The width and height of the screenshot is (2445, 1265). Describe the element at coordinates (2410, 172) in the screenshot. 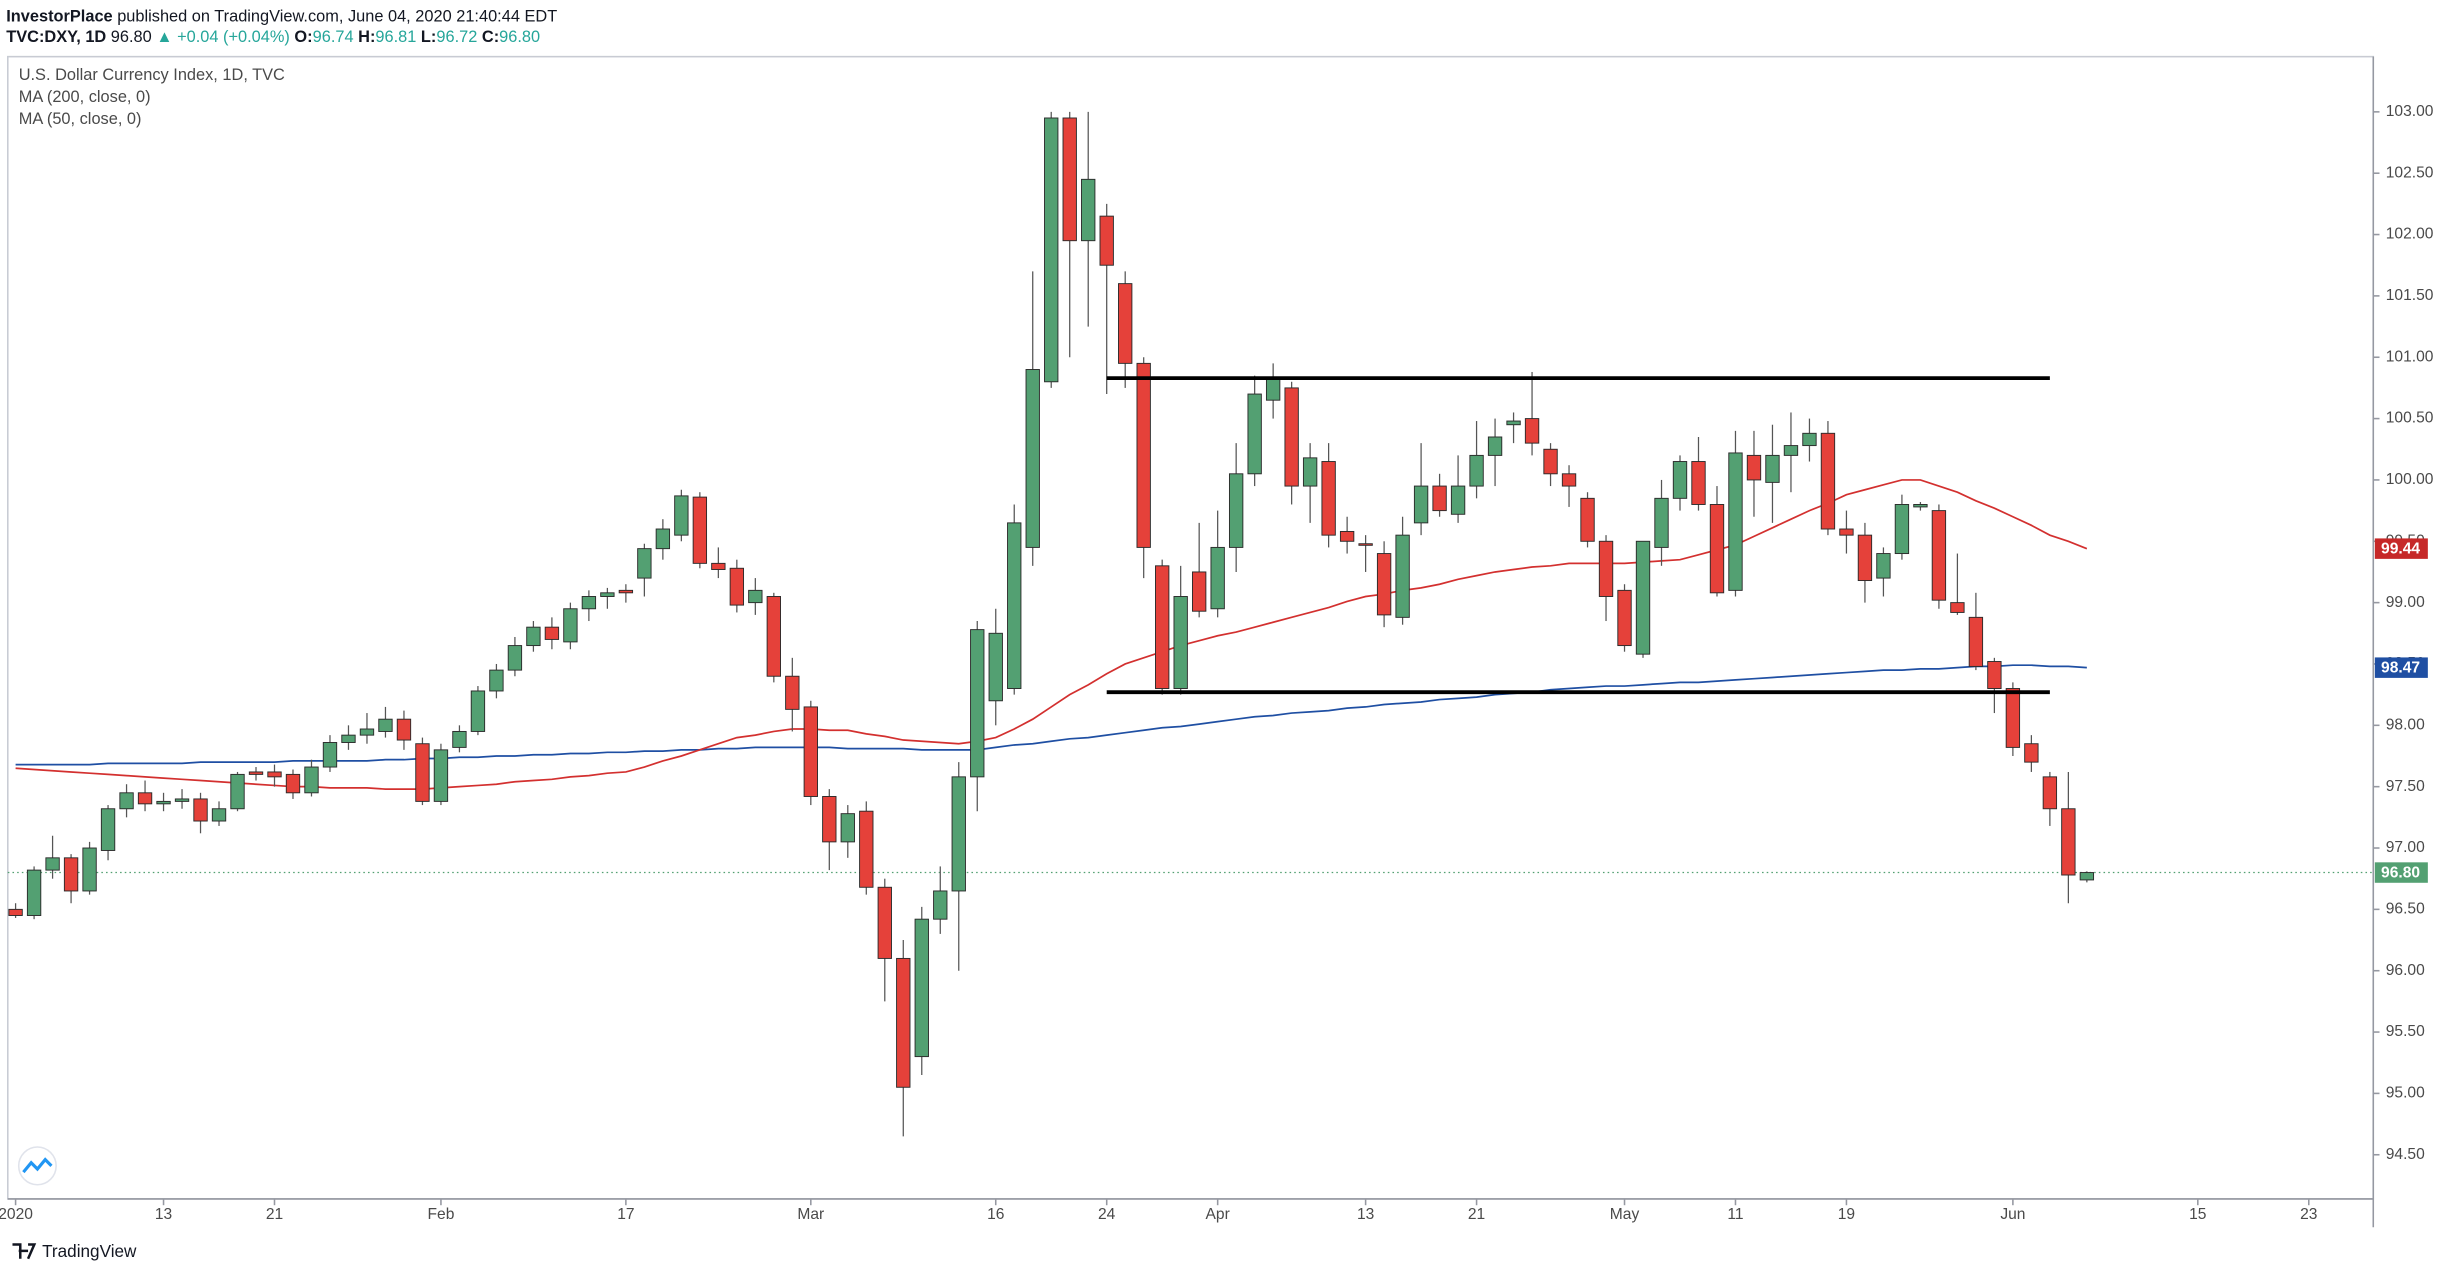

I see `y-tick-label: 102.50` at that location.